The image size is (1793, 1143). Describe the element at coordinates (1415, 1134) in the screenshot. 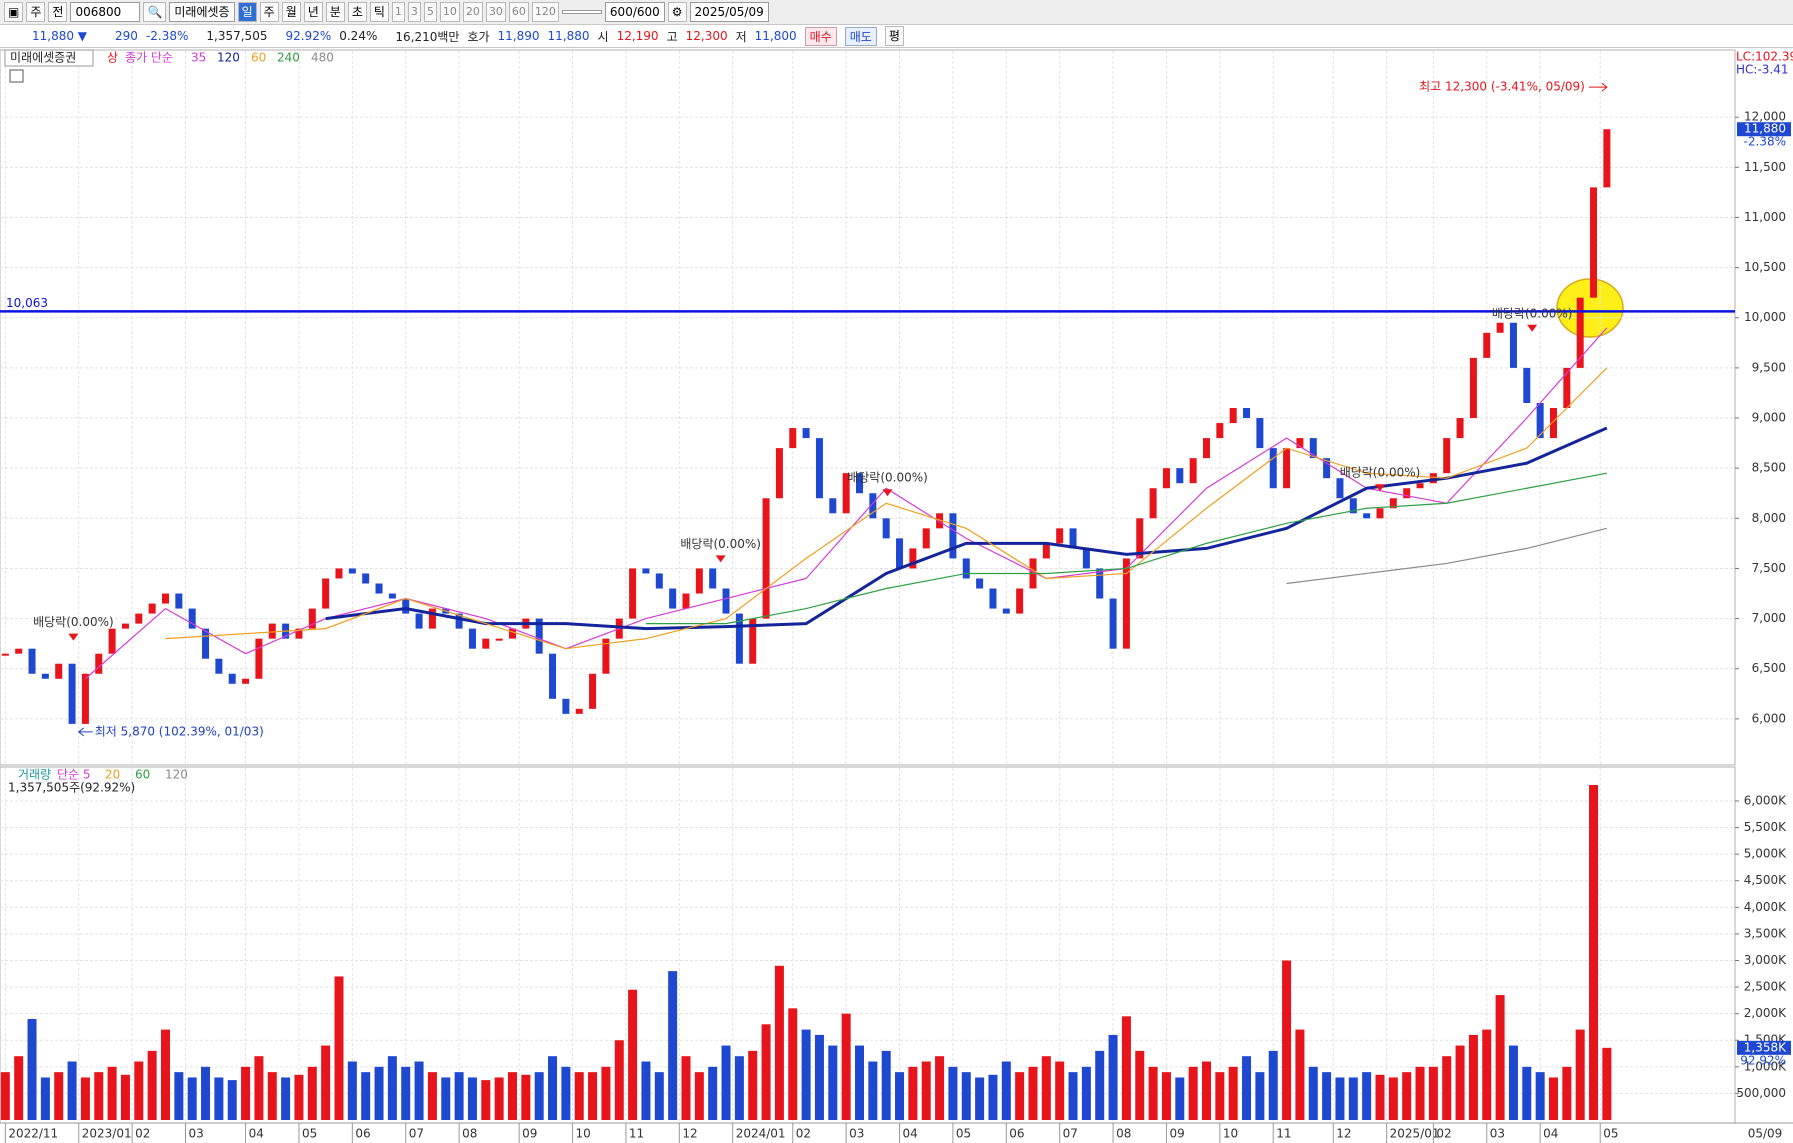

I see `x-tick-label: 2025/01` at that location.